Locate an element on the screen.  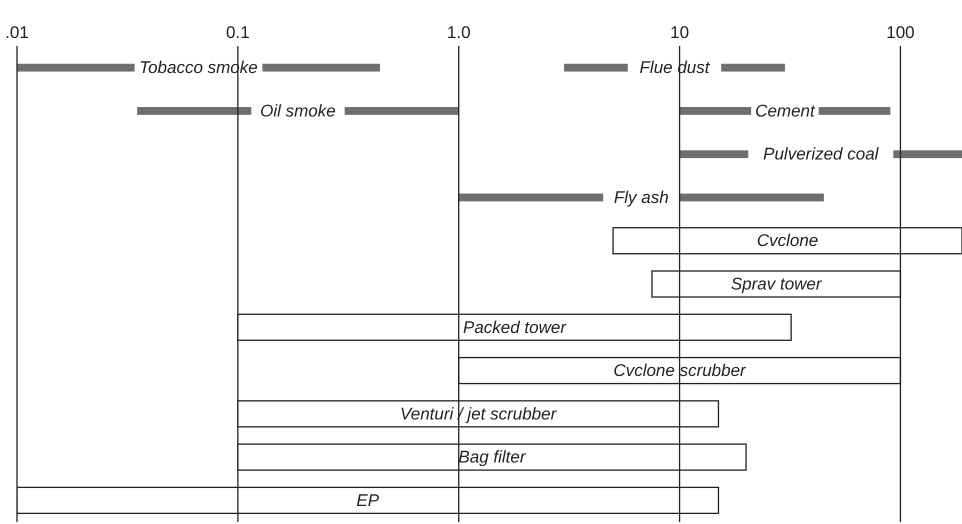
x-tick-label: 0.1 is located at coordinates (238, 32).